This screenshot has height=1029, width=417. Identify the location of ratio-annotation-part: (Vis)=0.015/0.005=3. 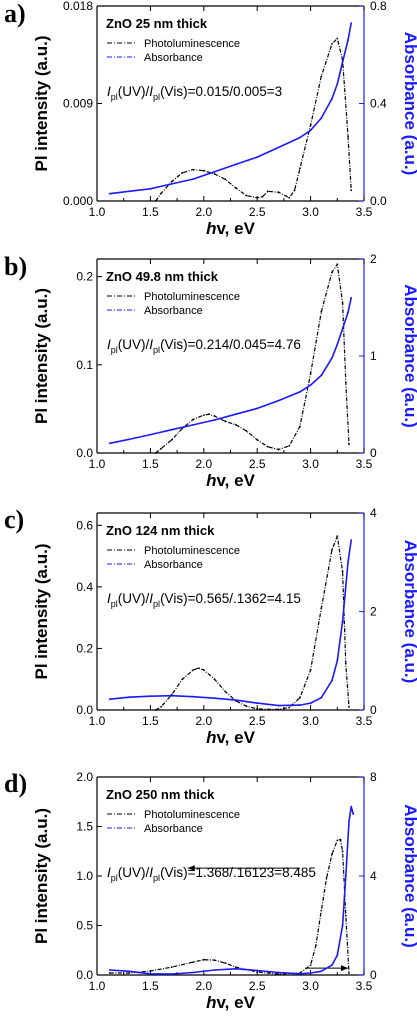
(221, 91).